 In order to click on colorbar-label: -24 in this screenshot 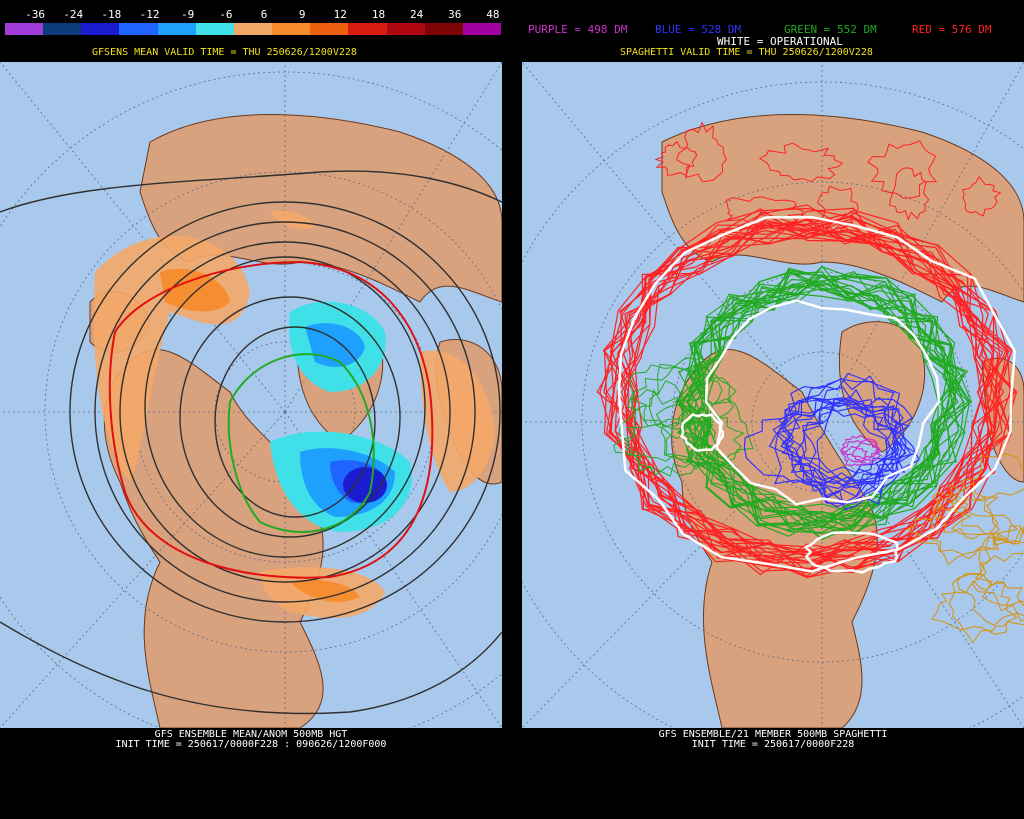, I will do `click(73, 14)`.